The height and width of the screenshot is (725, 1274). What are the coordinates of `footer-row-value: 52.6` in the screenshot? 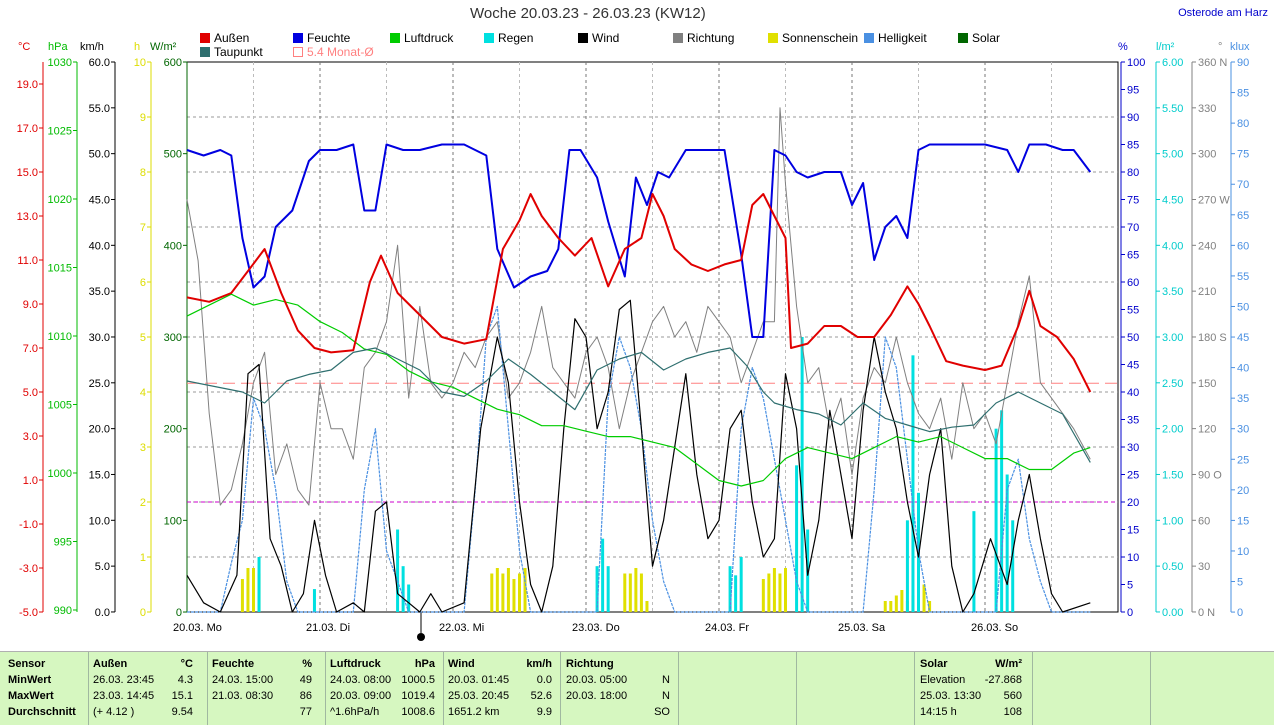 It's located at (541, 696).